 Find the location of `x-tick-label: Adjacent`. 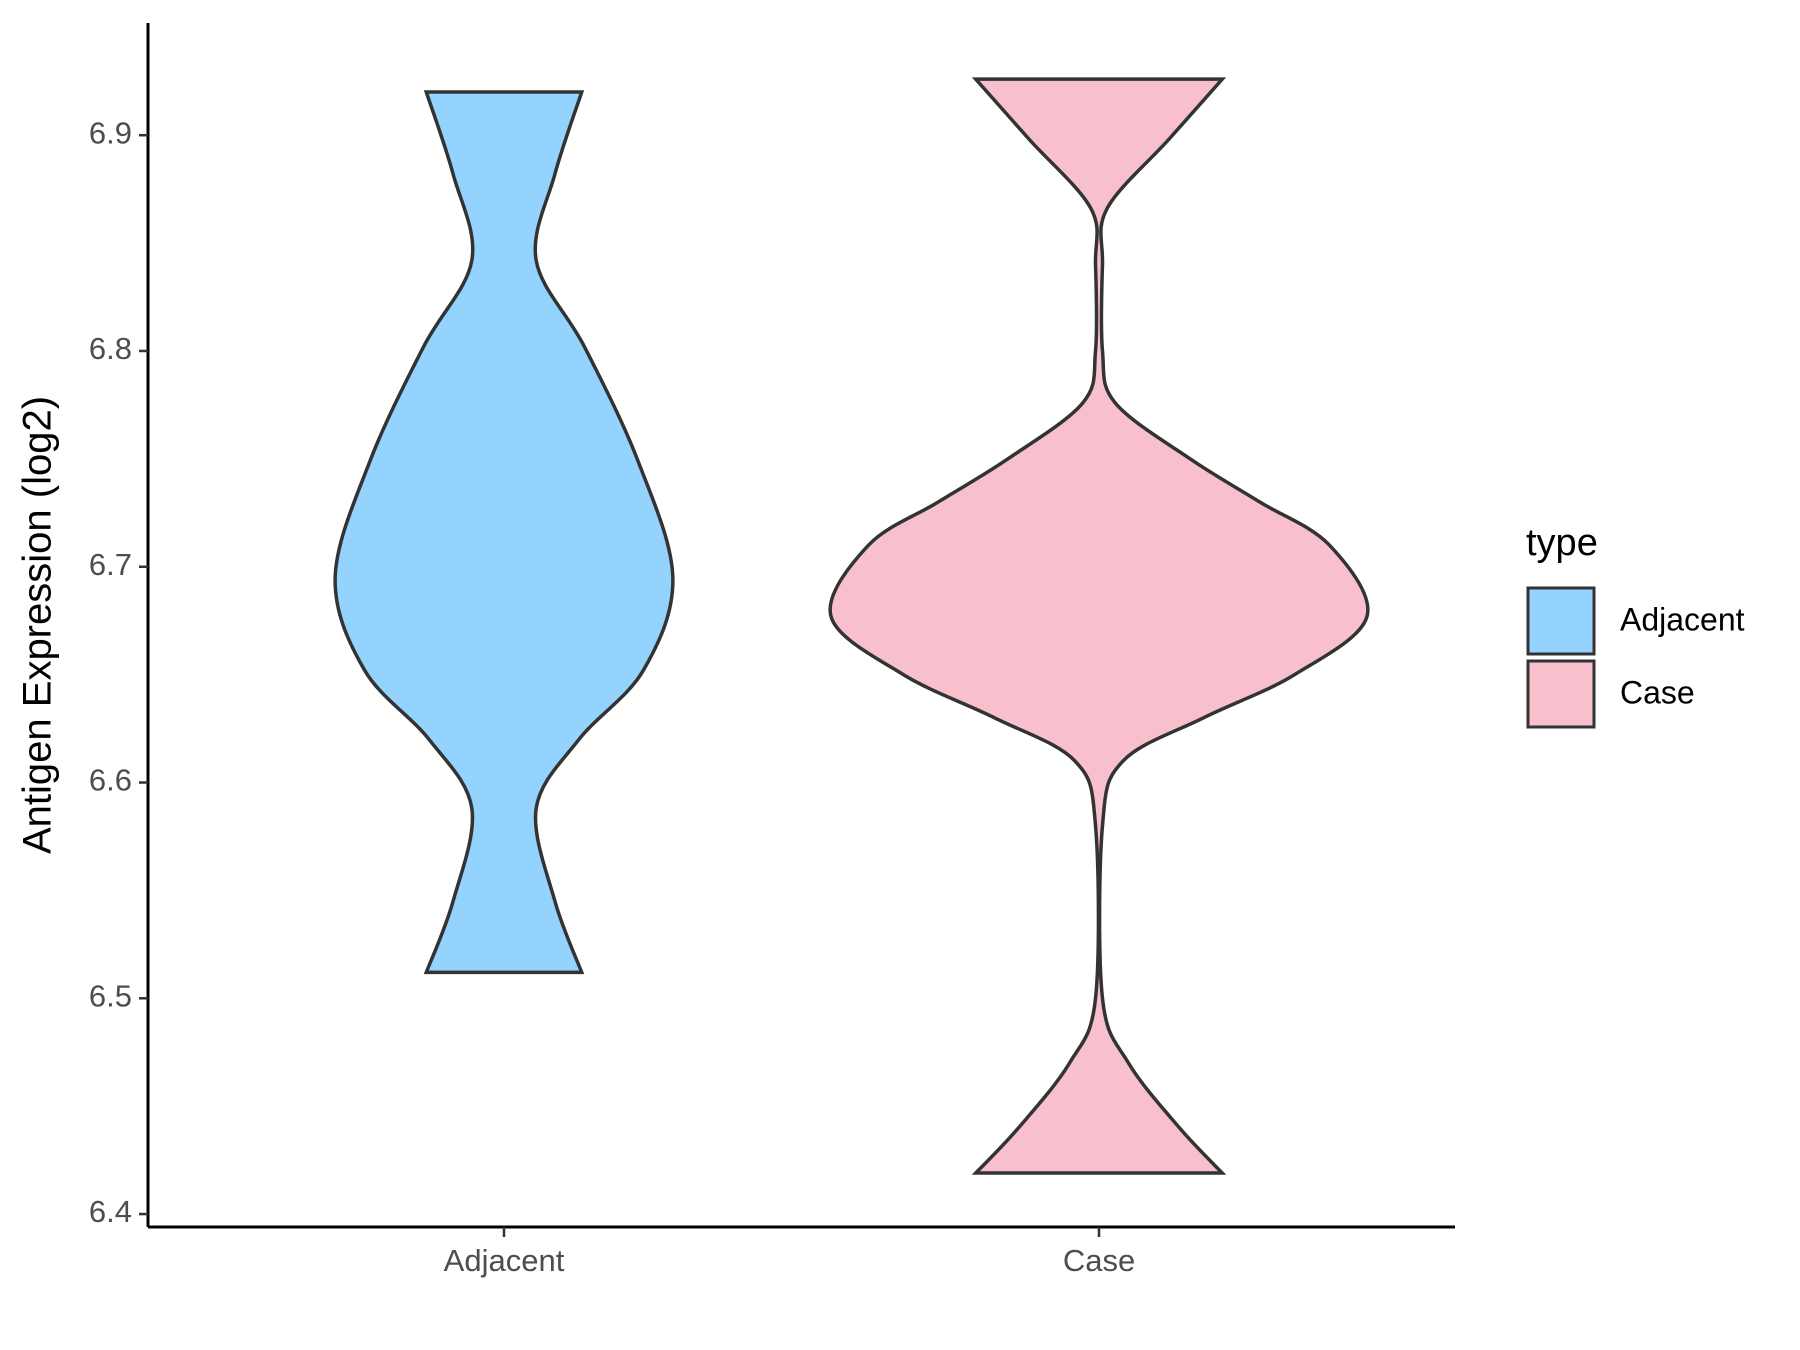

x-tick-label: Adjacent is located at coordinates (504, 1260).